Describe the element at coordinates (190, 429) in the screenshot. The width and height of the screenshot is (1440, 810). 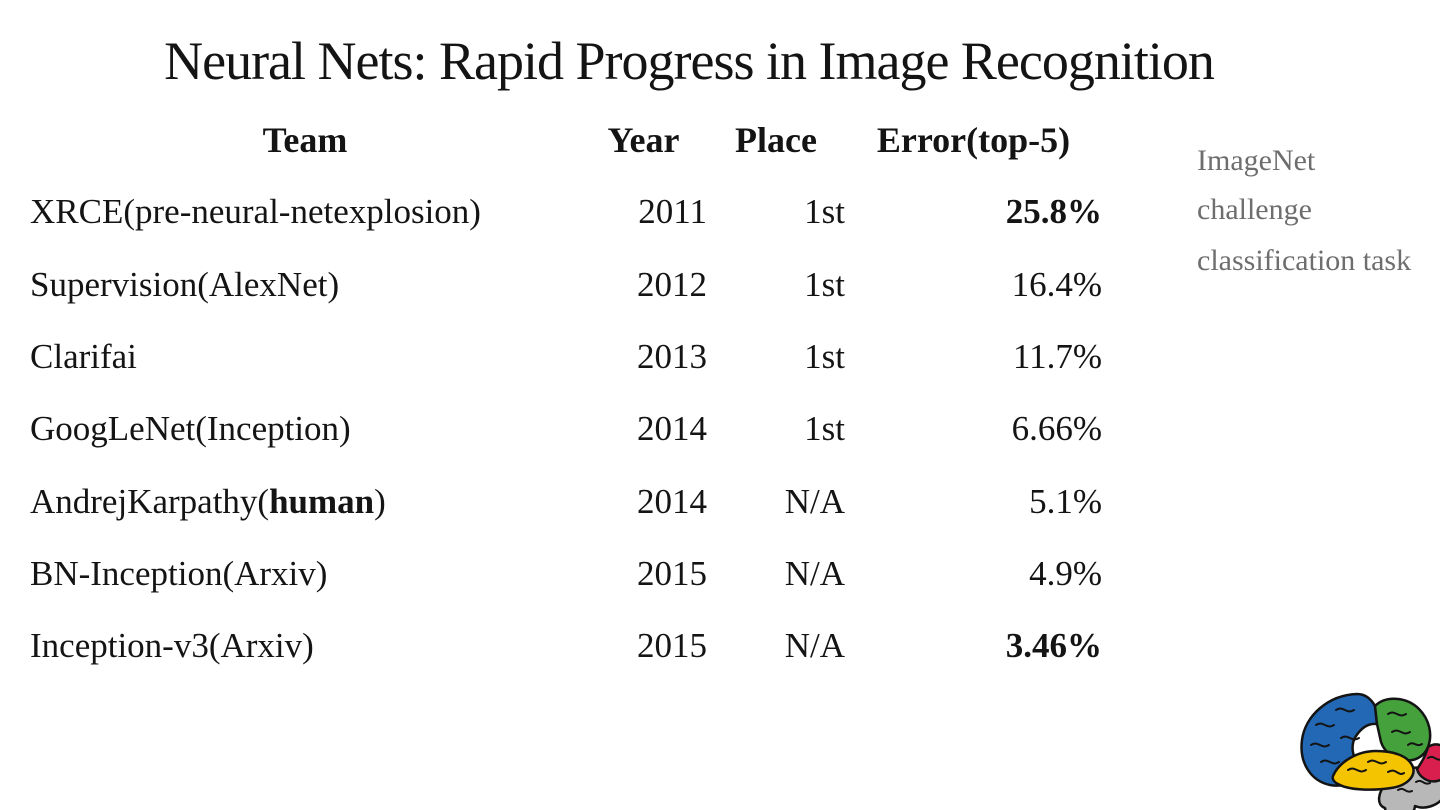
I see `table-cell-team: GoogLeNet(Inception)` at that location.